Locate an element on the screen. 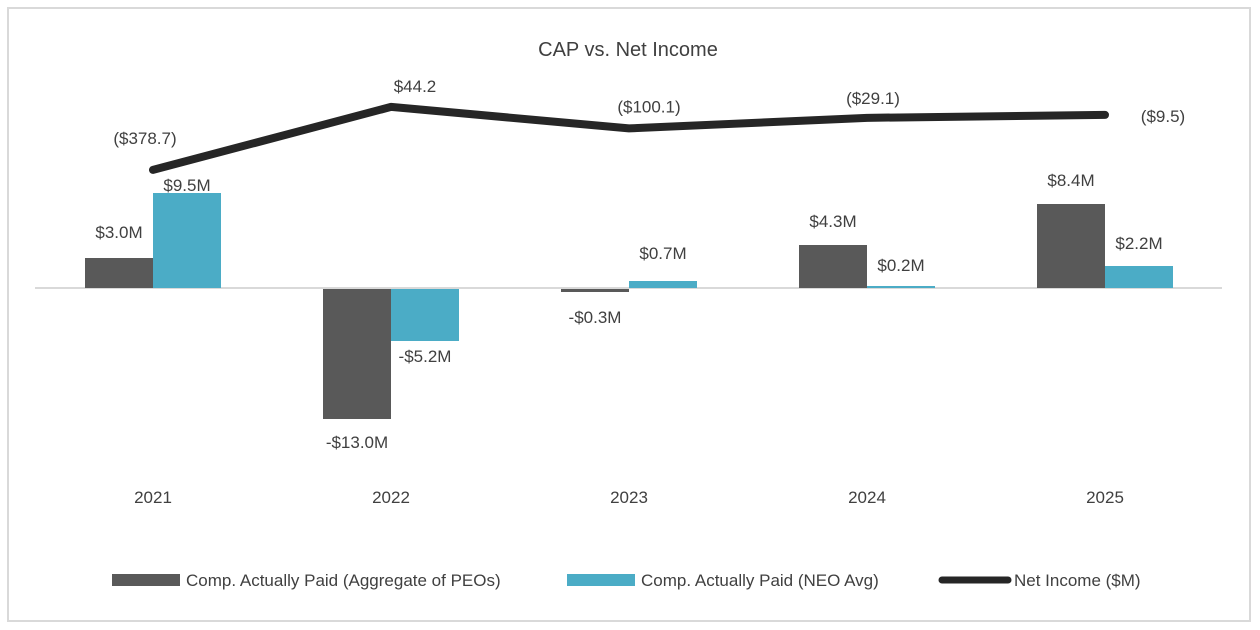  legend-item-net-income: Net Income ($M) is located at coordinates (1039, 580).